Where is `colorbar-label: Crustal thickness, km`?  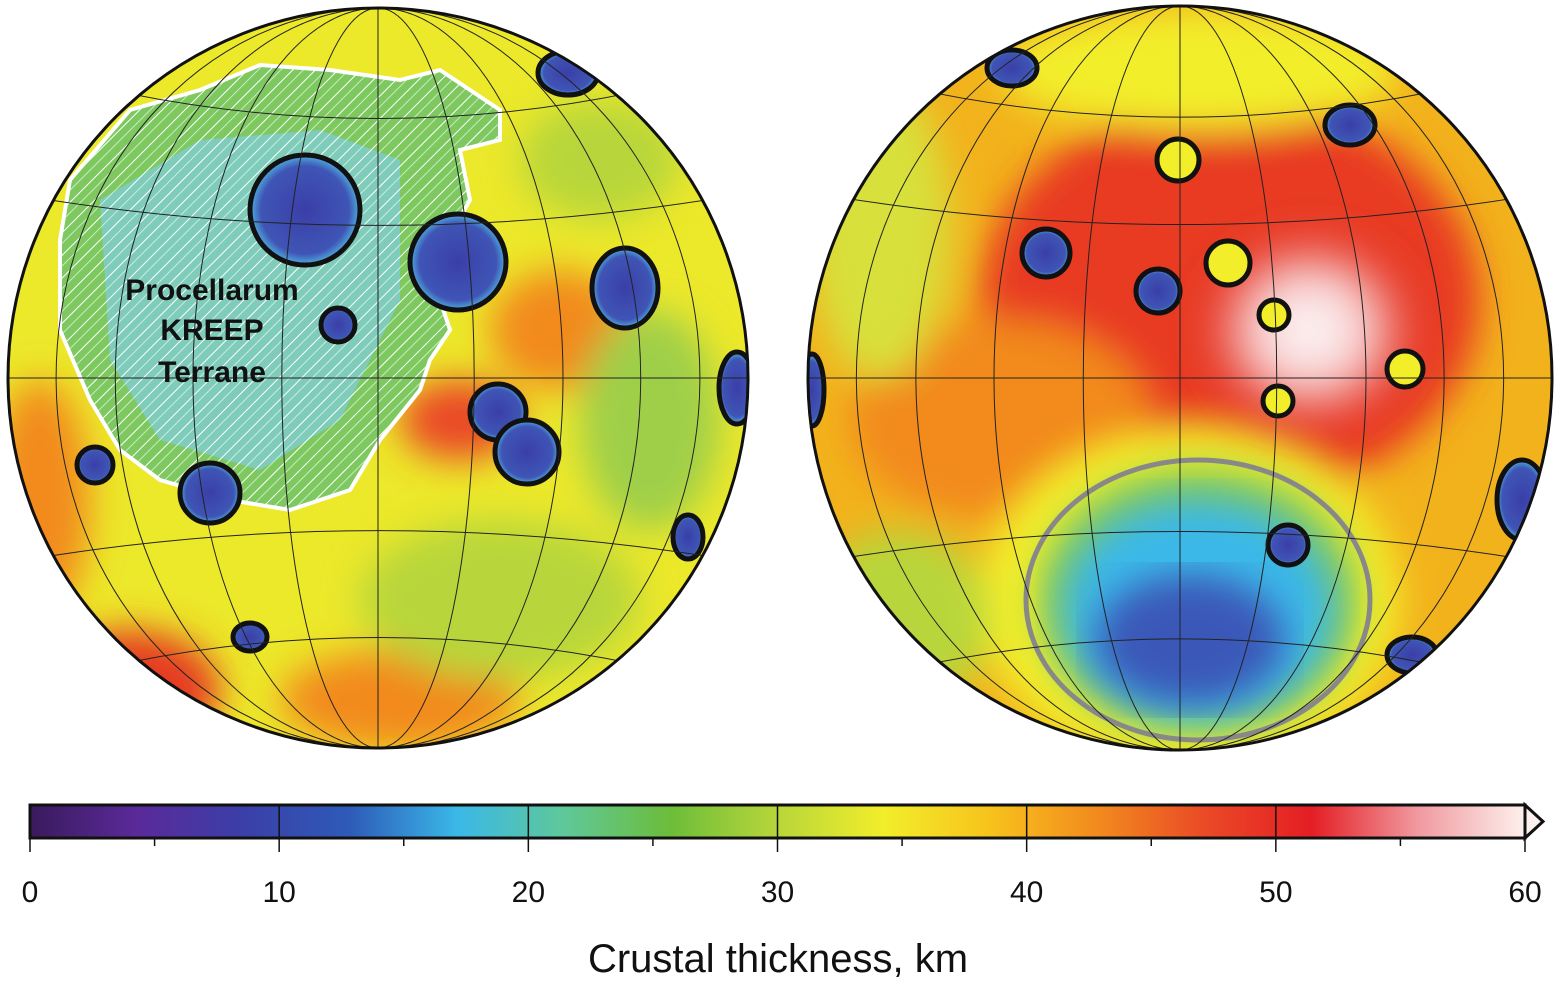
colorbar-label: Crustal thickness, km is located at coordinates (778, 959).